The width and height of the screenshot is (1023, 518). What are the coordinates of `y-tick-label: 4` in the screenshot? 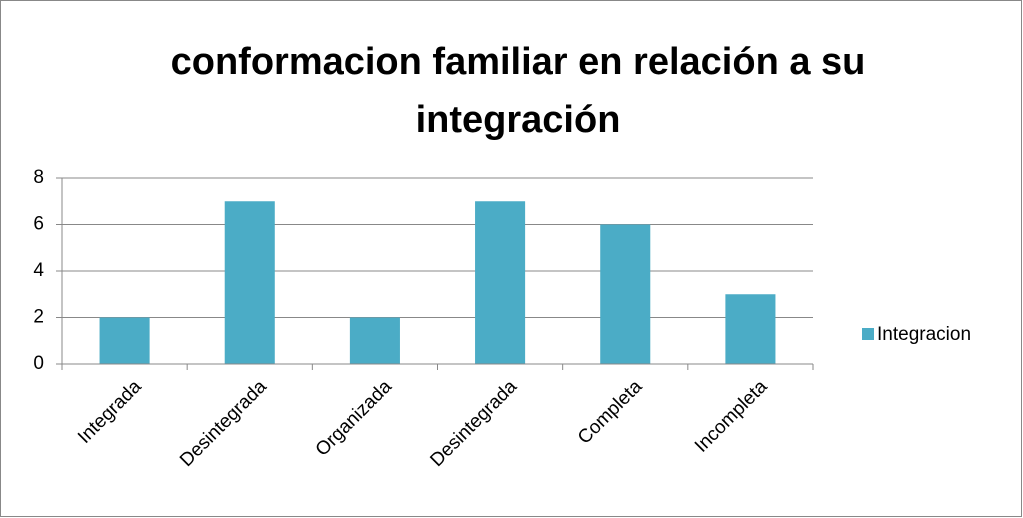 It's located at (38, 270).